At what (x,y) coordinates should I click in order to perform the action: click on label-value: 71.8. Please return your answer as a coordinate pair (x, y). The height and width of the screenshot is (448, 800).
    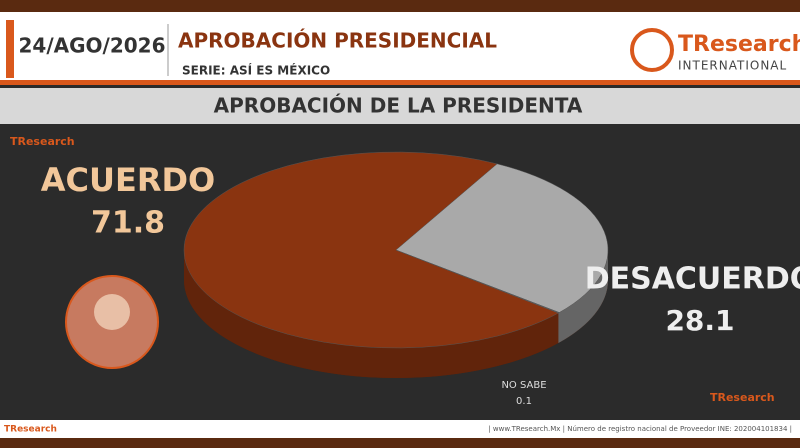
    Looking at the image, I should click on (128, 223).